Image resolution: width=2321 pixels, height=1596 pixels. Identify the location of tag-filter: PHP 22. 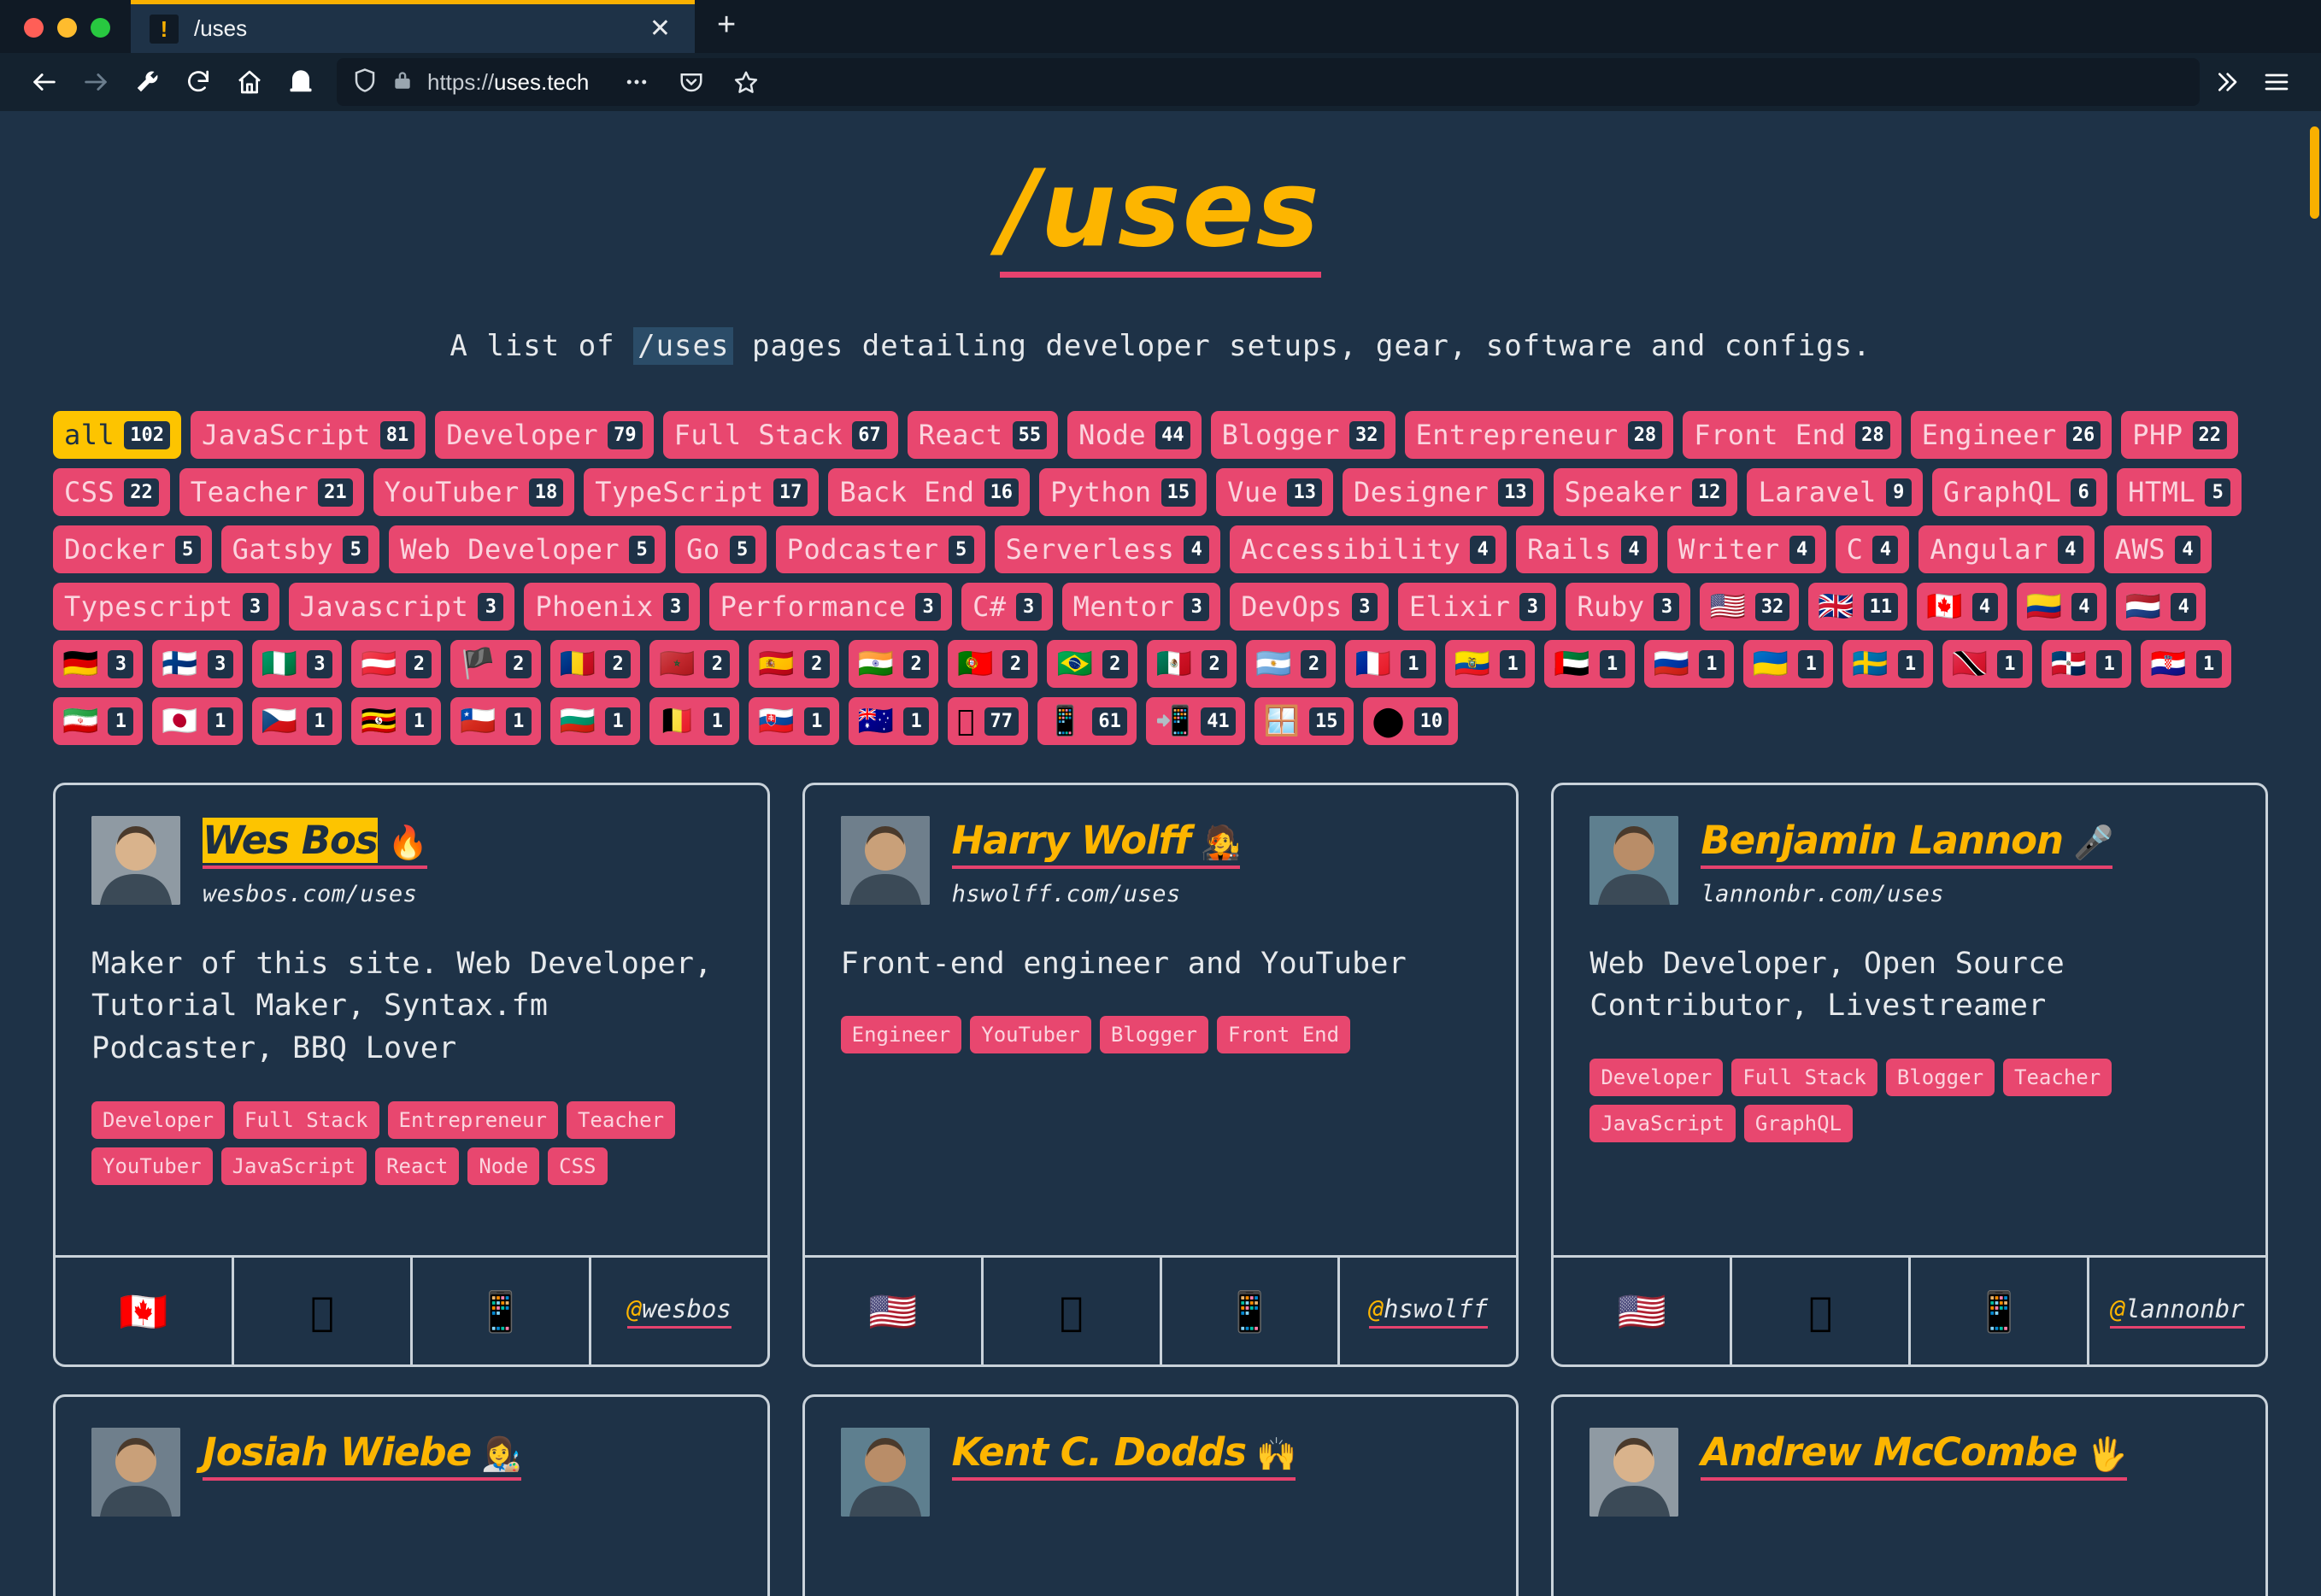
(2179, 435).